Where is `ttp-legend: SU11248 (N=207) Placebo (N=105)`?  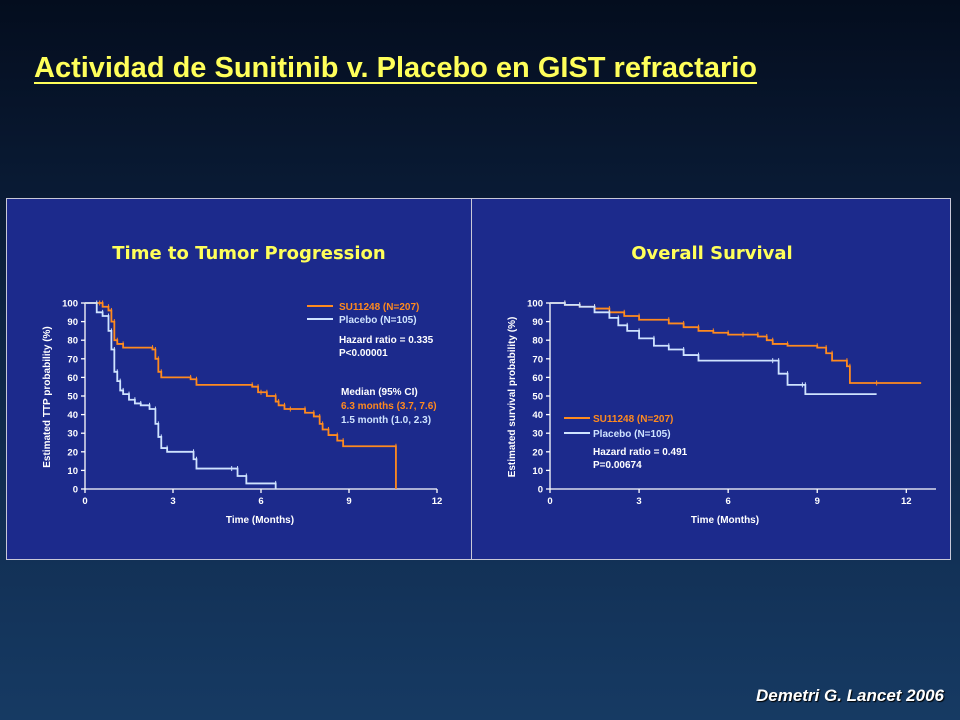 ttp-legend: SU11248 (N=207) Placebo (N=105) is located at coordinates (363, 314).